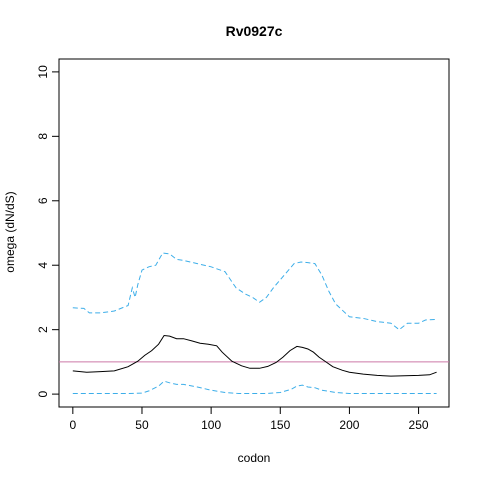 The height and width of the screenshot is (480, 480). I want to click on lower-bound-line, so click(254, 387).